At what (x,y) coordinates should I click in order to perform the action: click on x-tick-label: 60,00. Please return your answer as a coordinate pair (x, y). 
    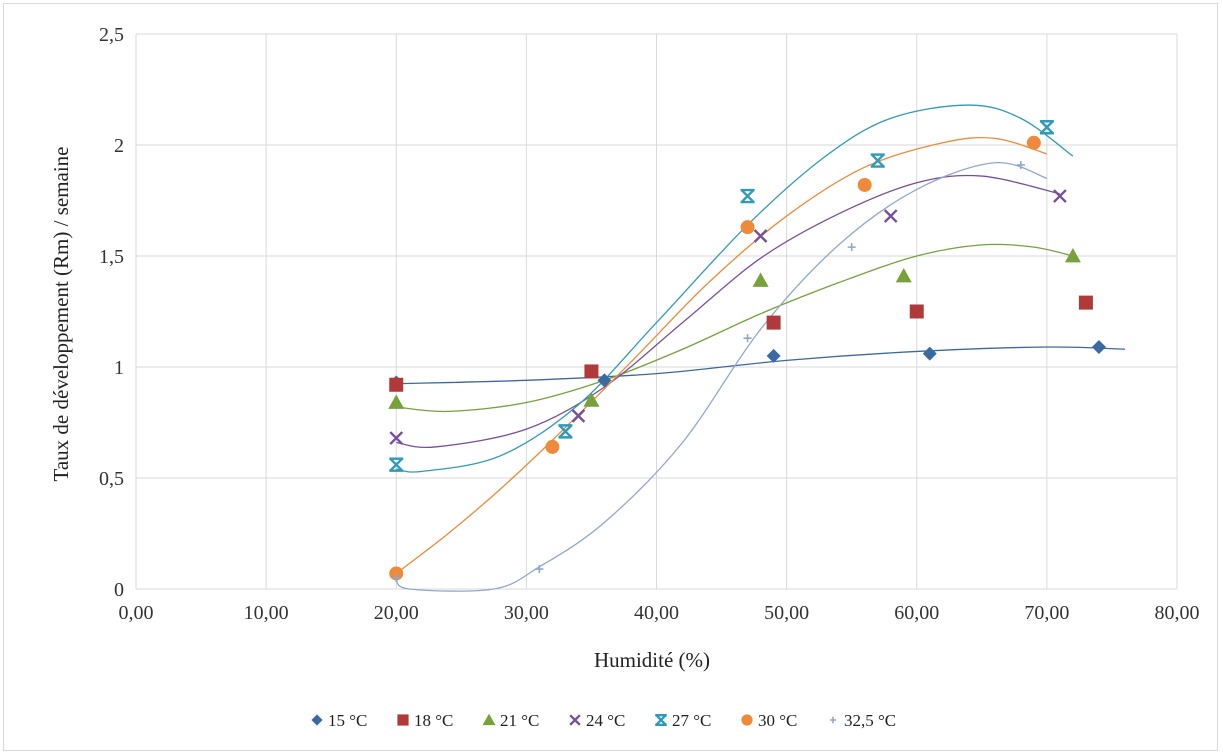
    Looking at the image, I should click on (916, 613).